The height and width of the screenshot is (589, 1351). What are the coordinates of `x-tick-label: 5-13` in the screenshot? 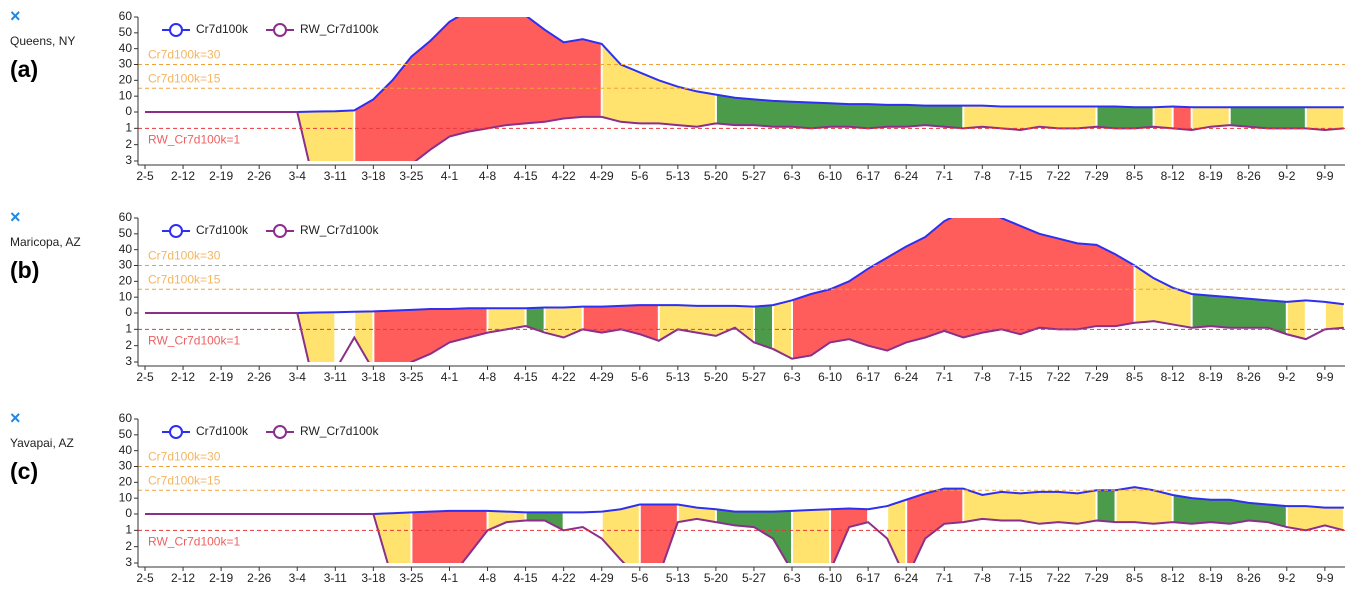 It's located at (678, 578).